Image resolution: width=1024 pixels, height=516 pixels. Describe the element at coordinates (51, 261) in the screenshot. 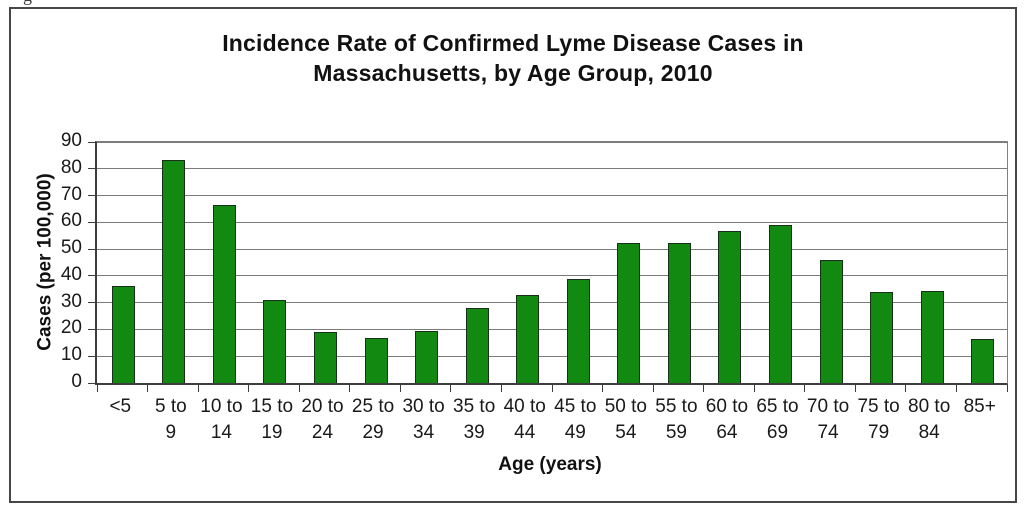

I see `y-axis-tick-labels: 0 10 20 30 40 50 60 70 80 90` at that location.